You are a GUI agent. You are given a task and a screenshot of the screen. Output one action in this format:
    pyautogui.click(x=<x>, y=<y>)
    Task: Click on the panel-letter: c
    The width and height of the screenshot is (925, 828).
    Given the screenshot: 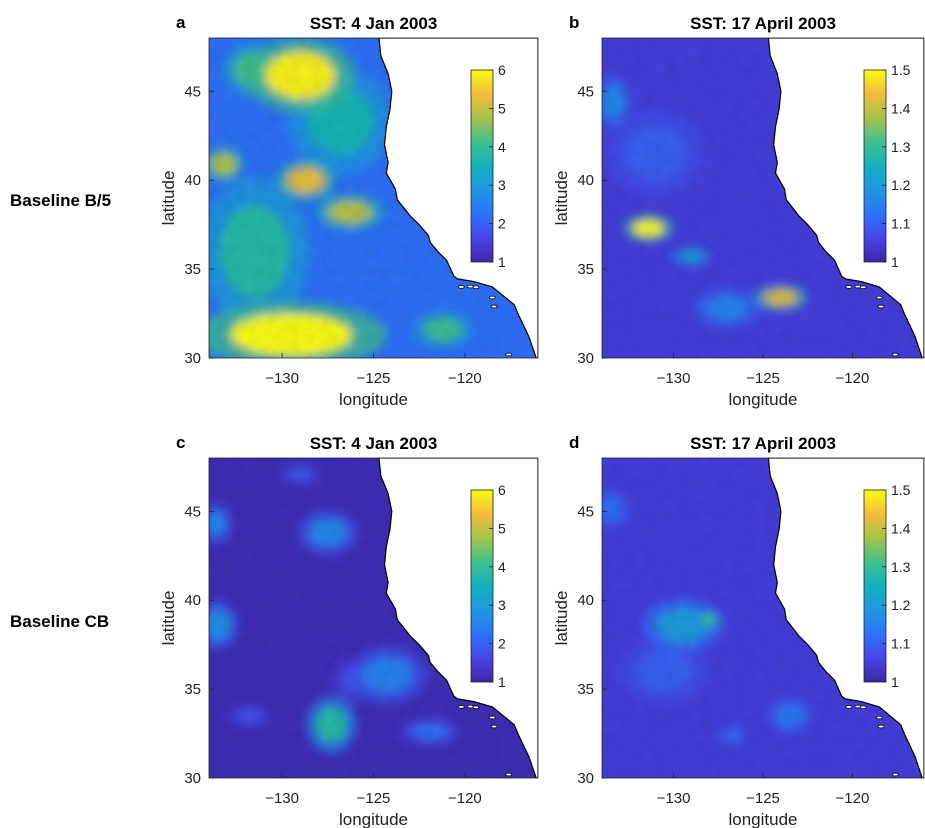 What is the action you would take?
    pyautogui.click(x=180, y=442)
    